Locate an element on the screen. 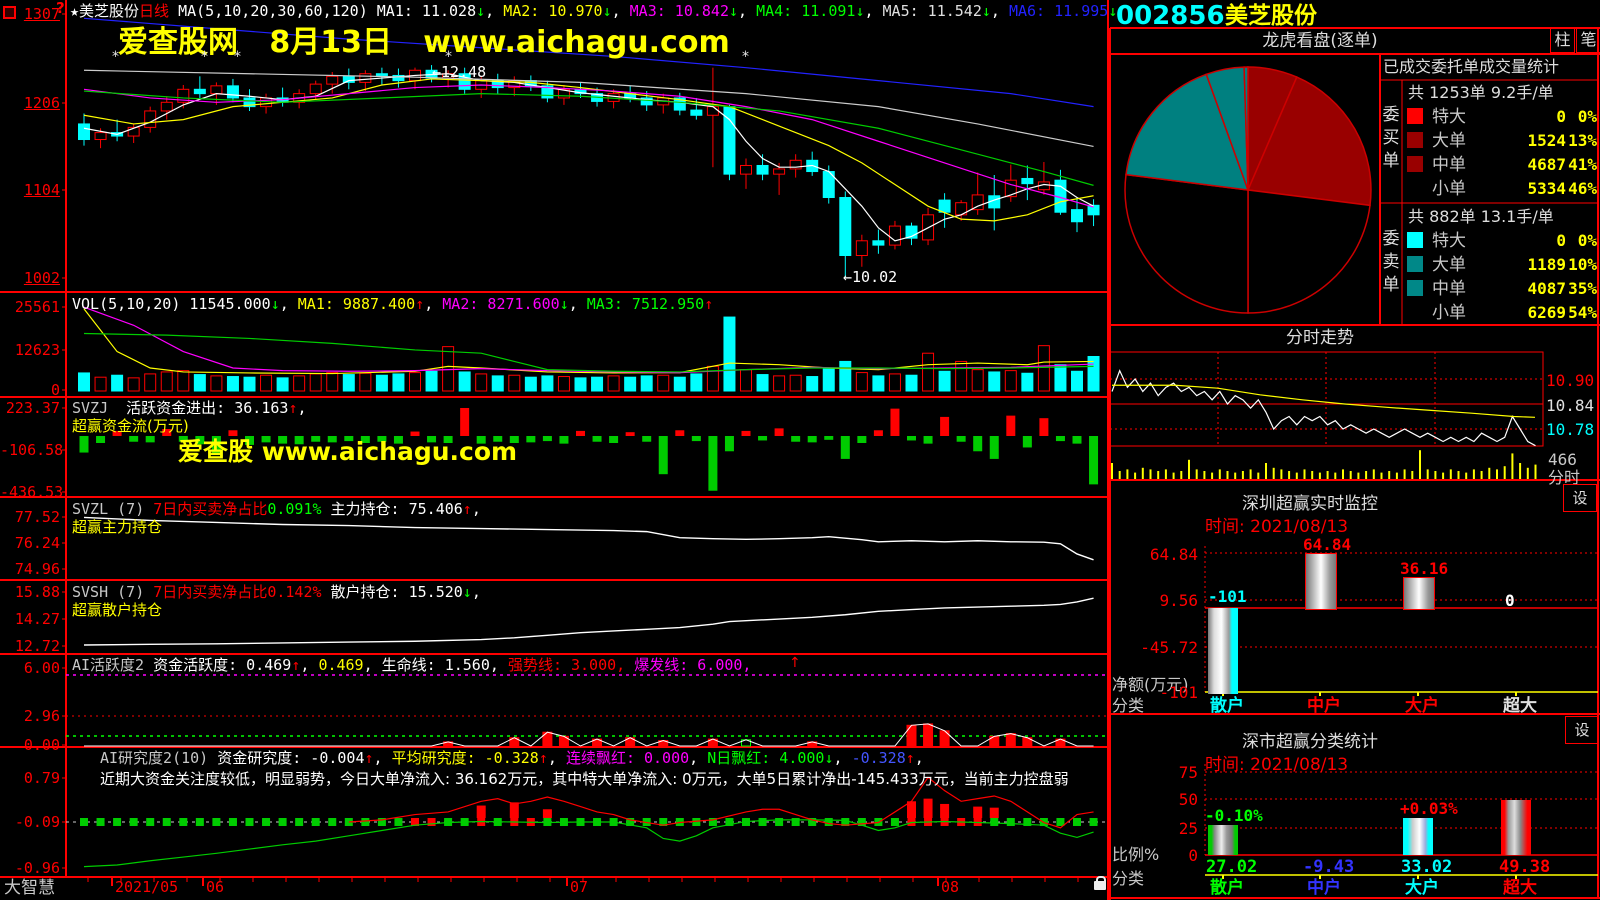 The height and width of the screenshot is (900, 1600). swatch-大单 is located at coordinates (1415, 140).